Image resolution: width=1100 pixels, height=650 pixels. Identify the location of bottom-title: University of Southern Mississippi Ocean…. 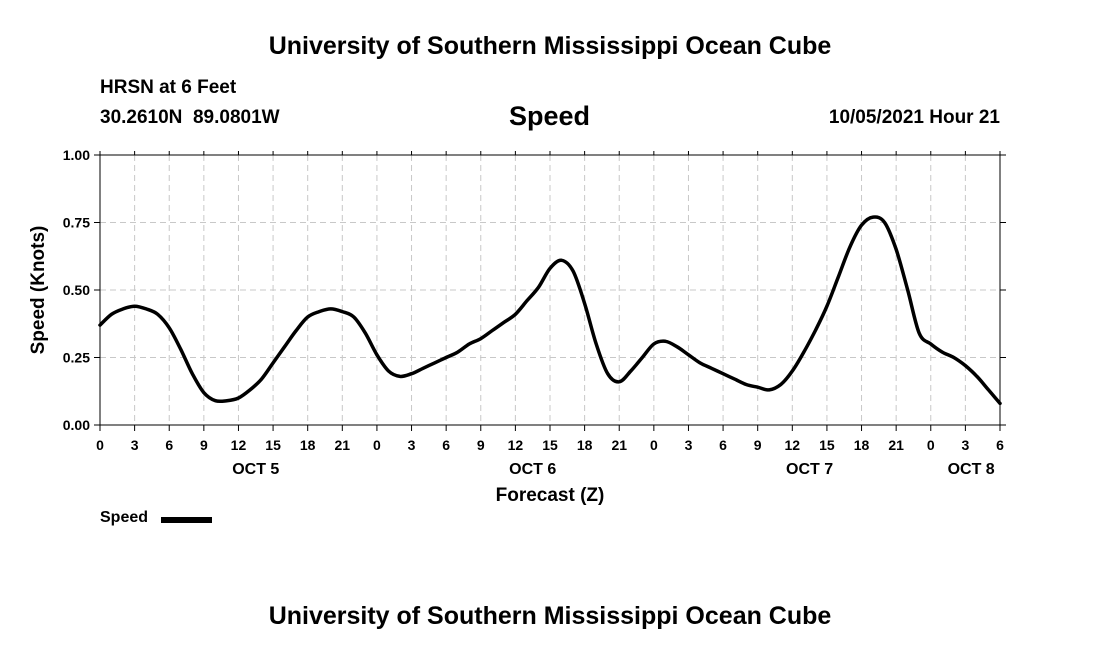
(550, 616).